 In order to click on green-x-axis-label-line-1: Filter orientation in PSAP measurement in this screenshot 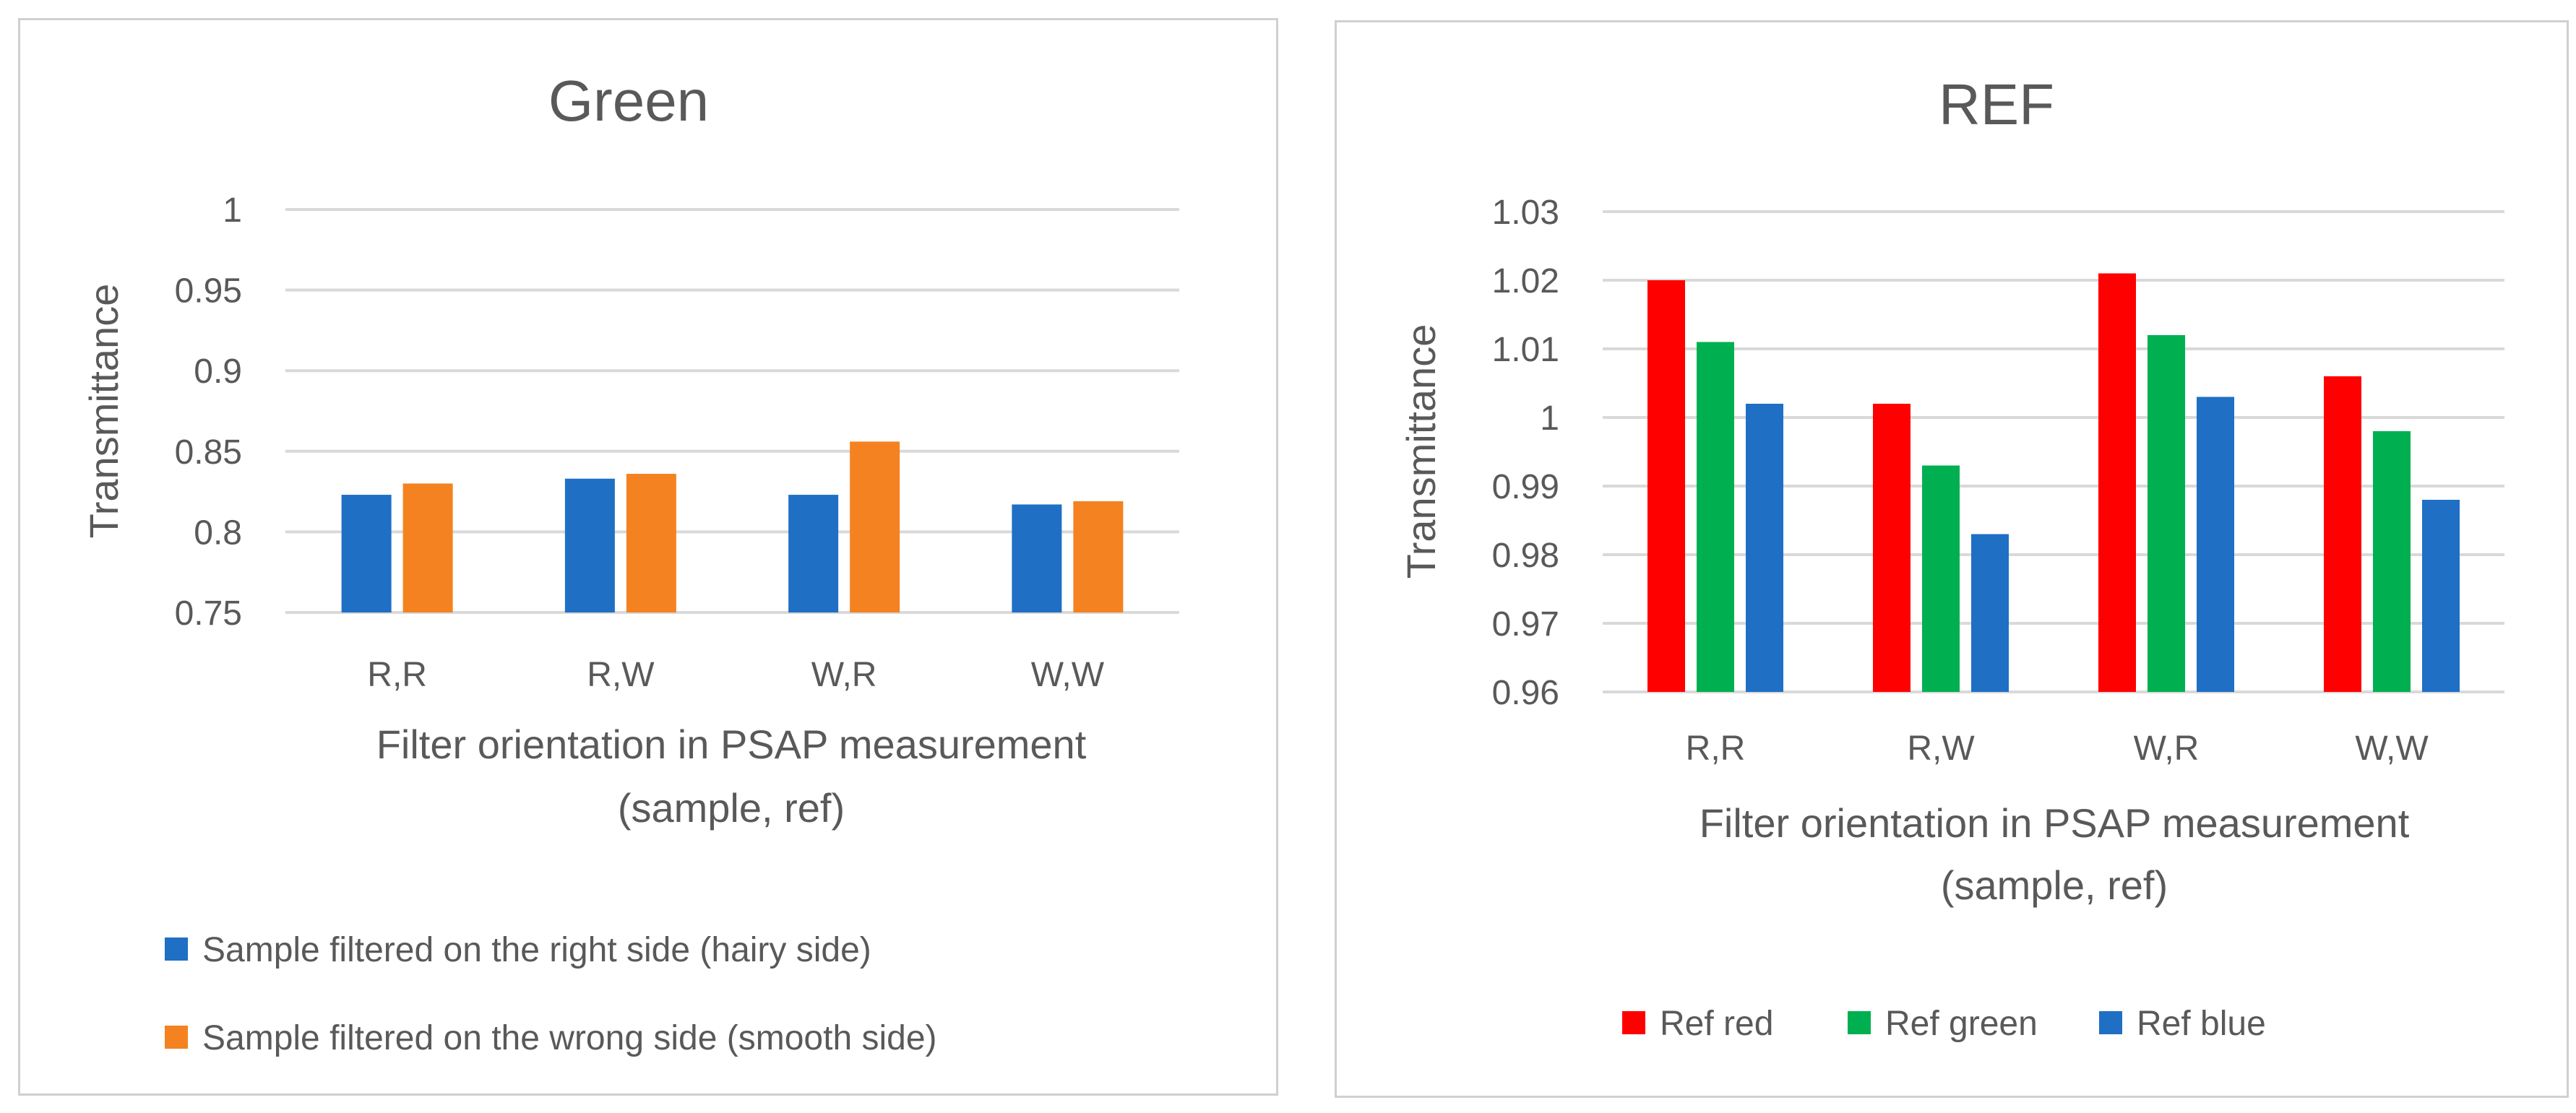, I will do `click(731, 745)`.